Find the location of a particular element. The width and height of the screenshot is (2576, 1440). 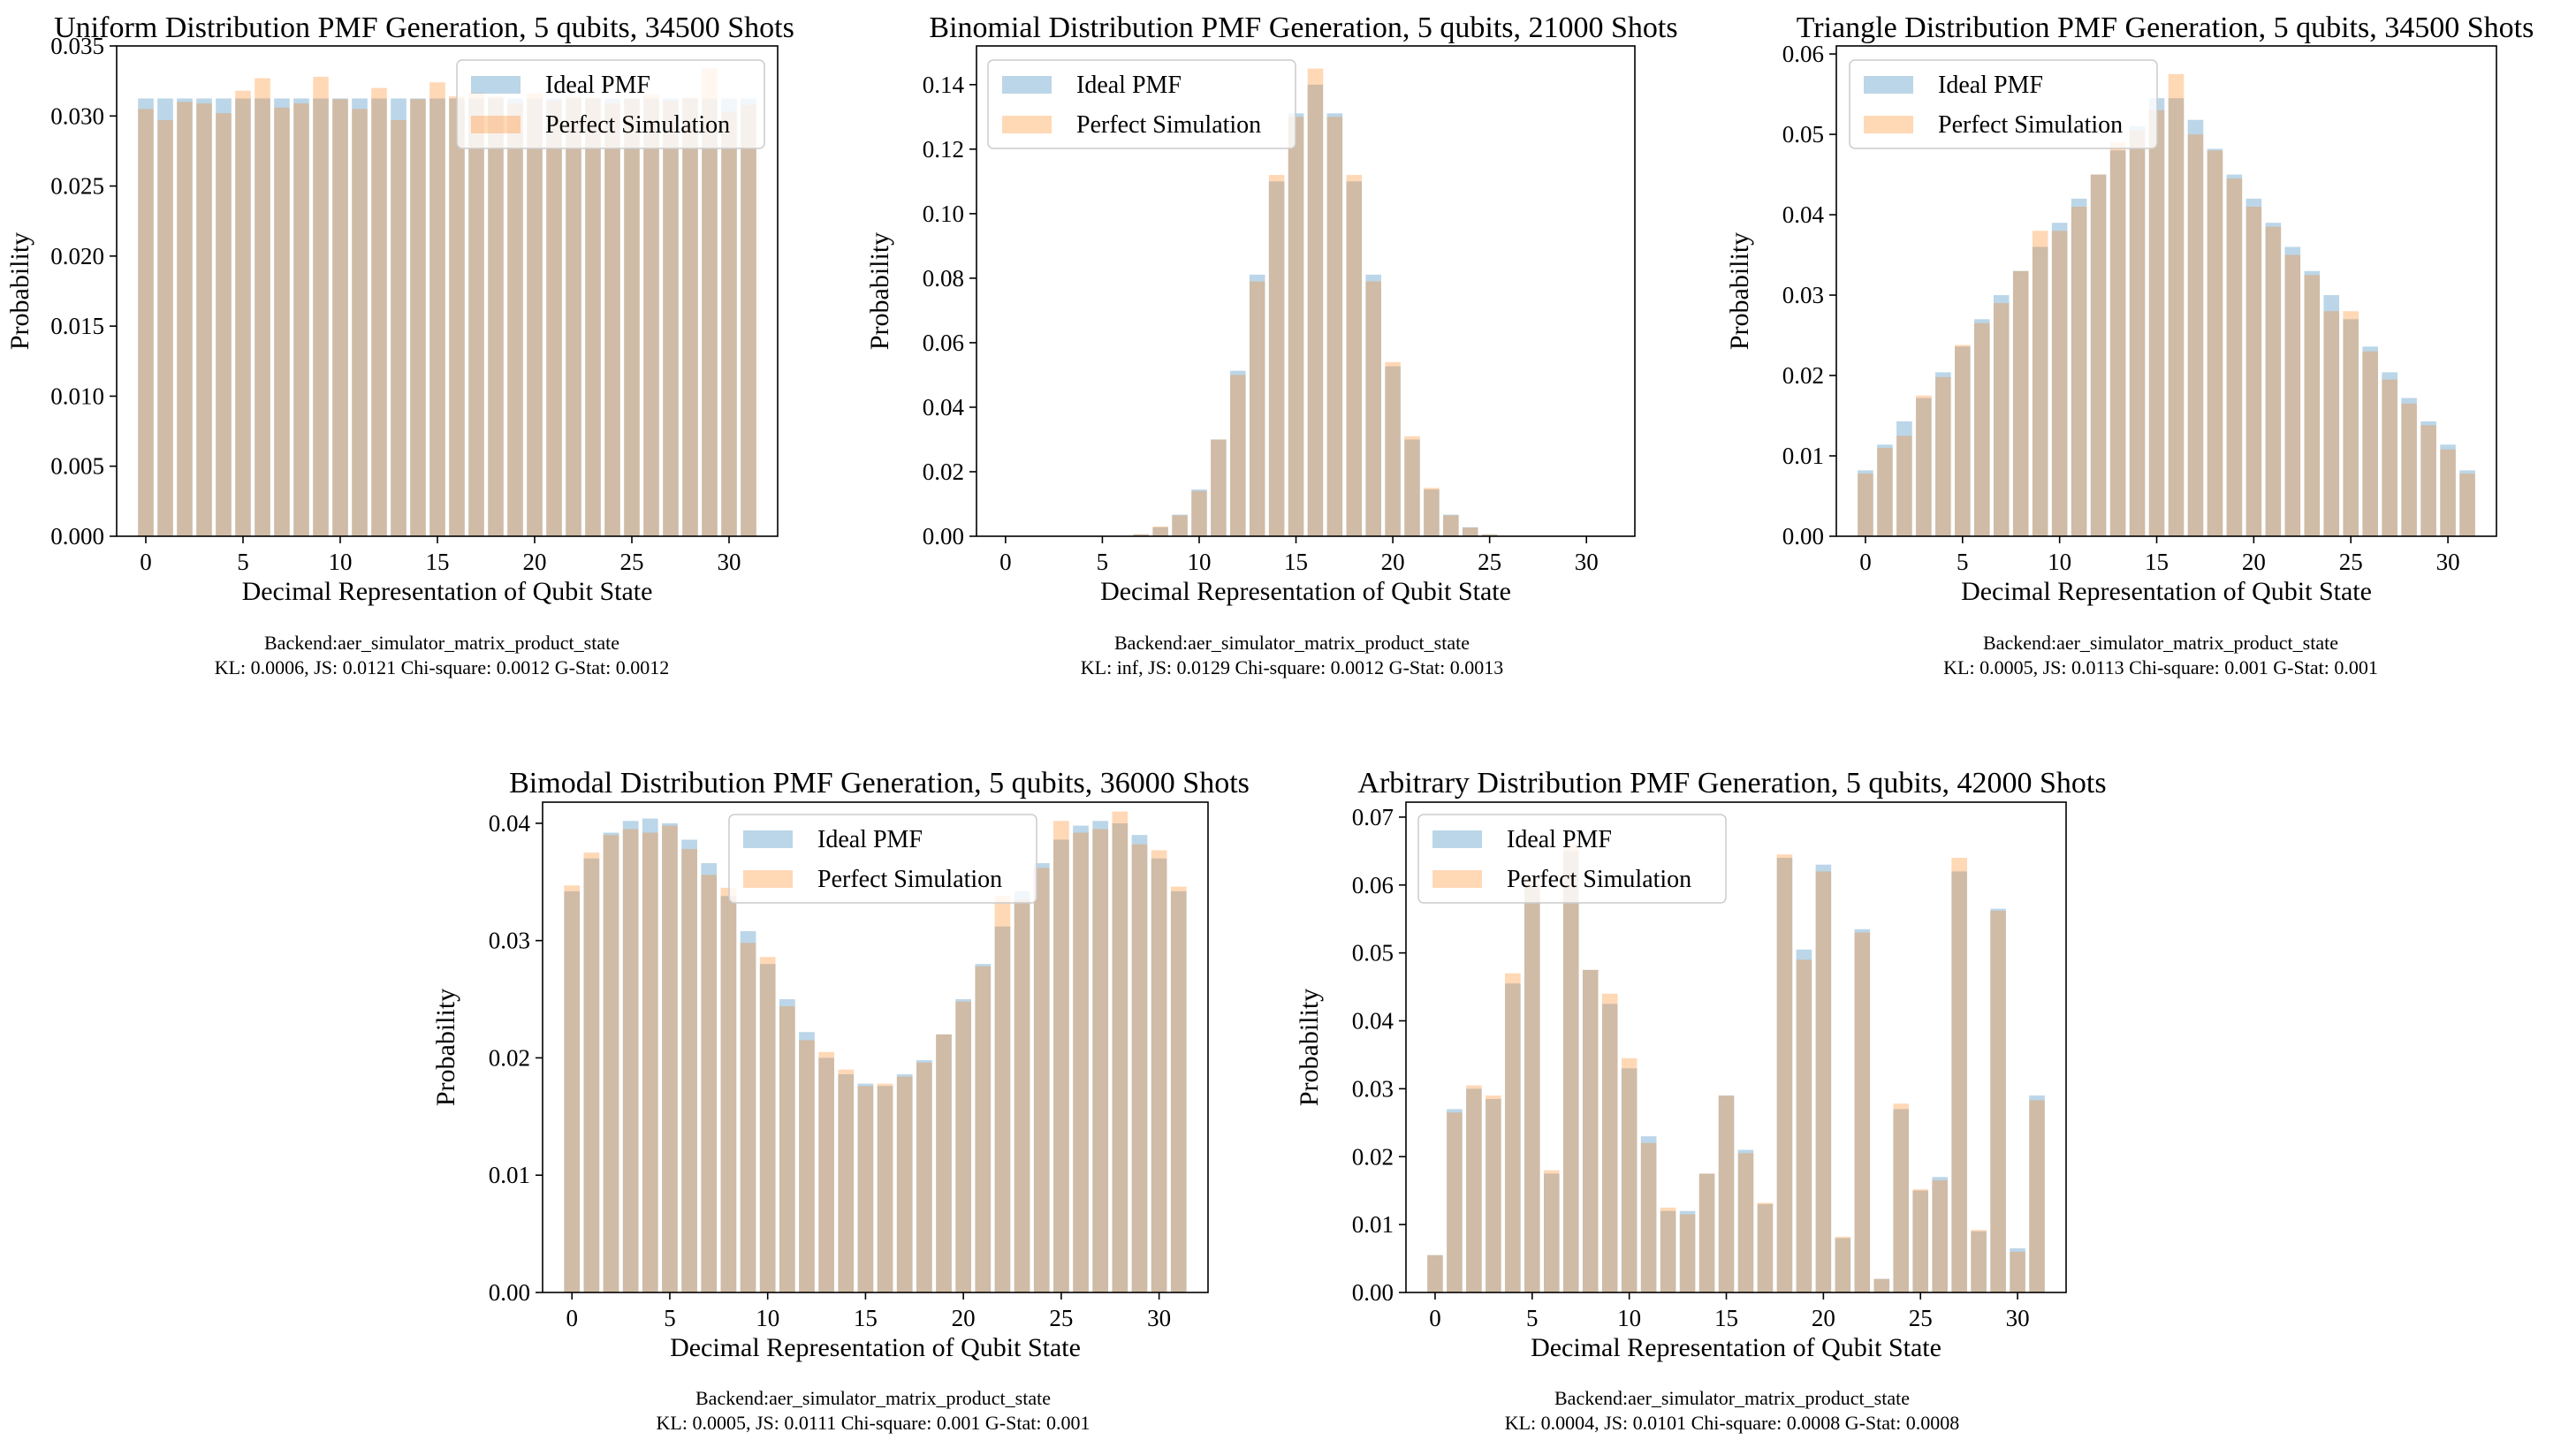

series-ideal-pmf is located at coordinates (1315, 310).